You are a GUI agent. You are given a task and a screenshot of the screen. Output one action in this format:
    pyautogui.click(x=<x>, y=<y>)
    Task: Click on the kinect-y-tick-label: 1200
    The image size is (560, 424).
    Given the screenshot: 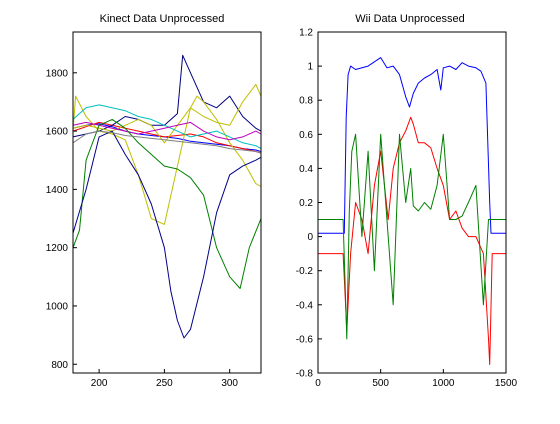 What is the action you would take?
    pyautogui.click(x=57, y=248)
    